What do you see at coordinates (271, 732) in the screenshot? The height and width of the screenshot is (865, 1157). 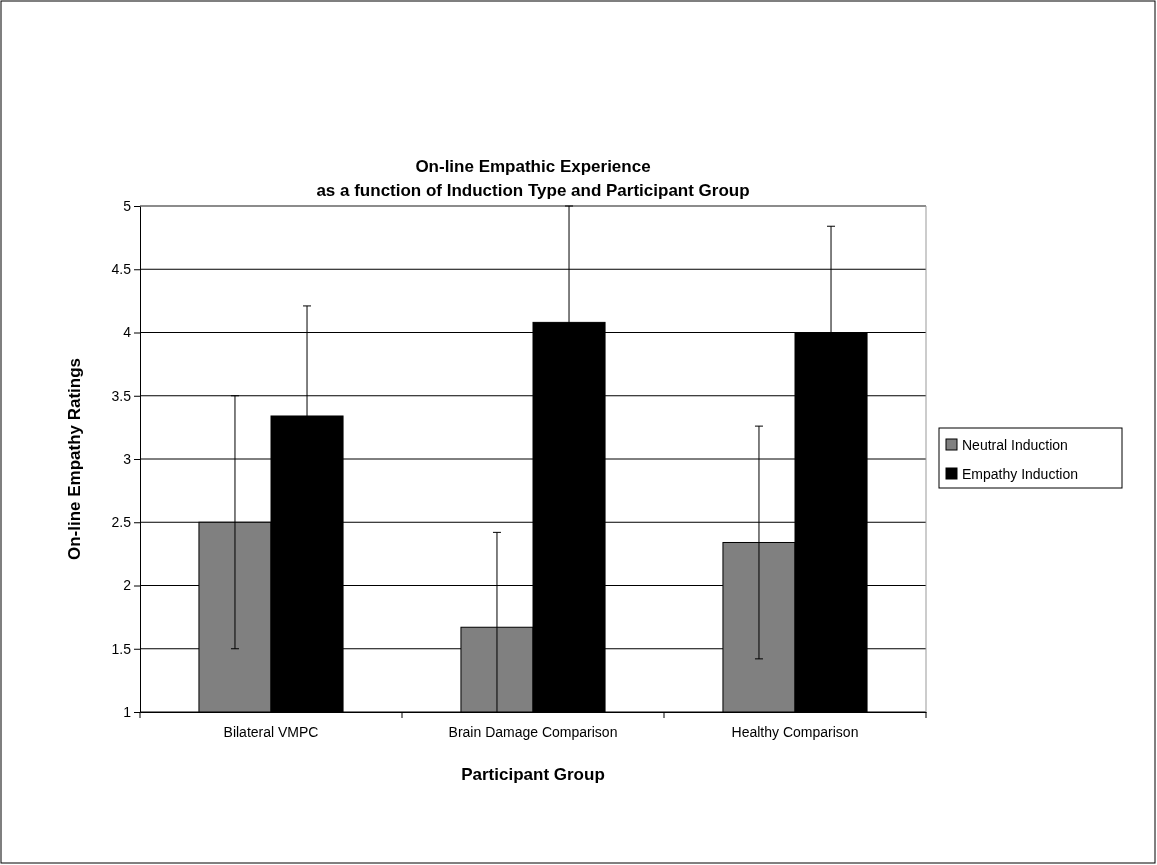 I see `x-tick-label: Bilateral VMPC` at bounding box center [271, 732].